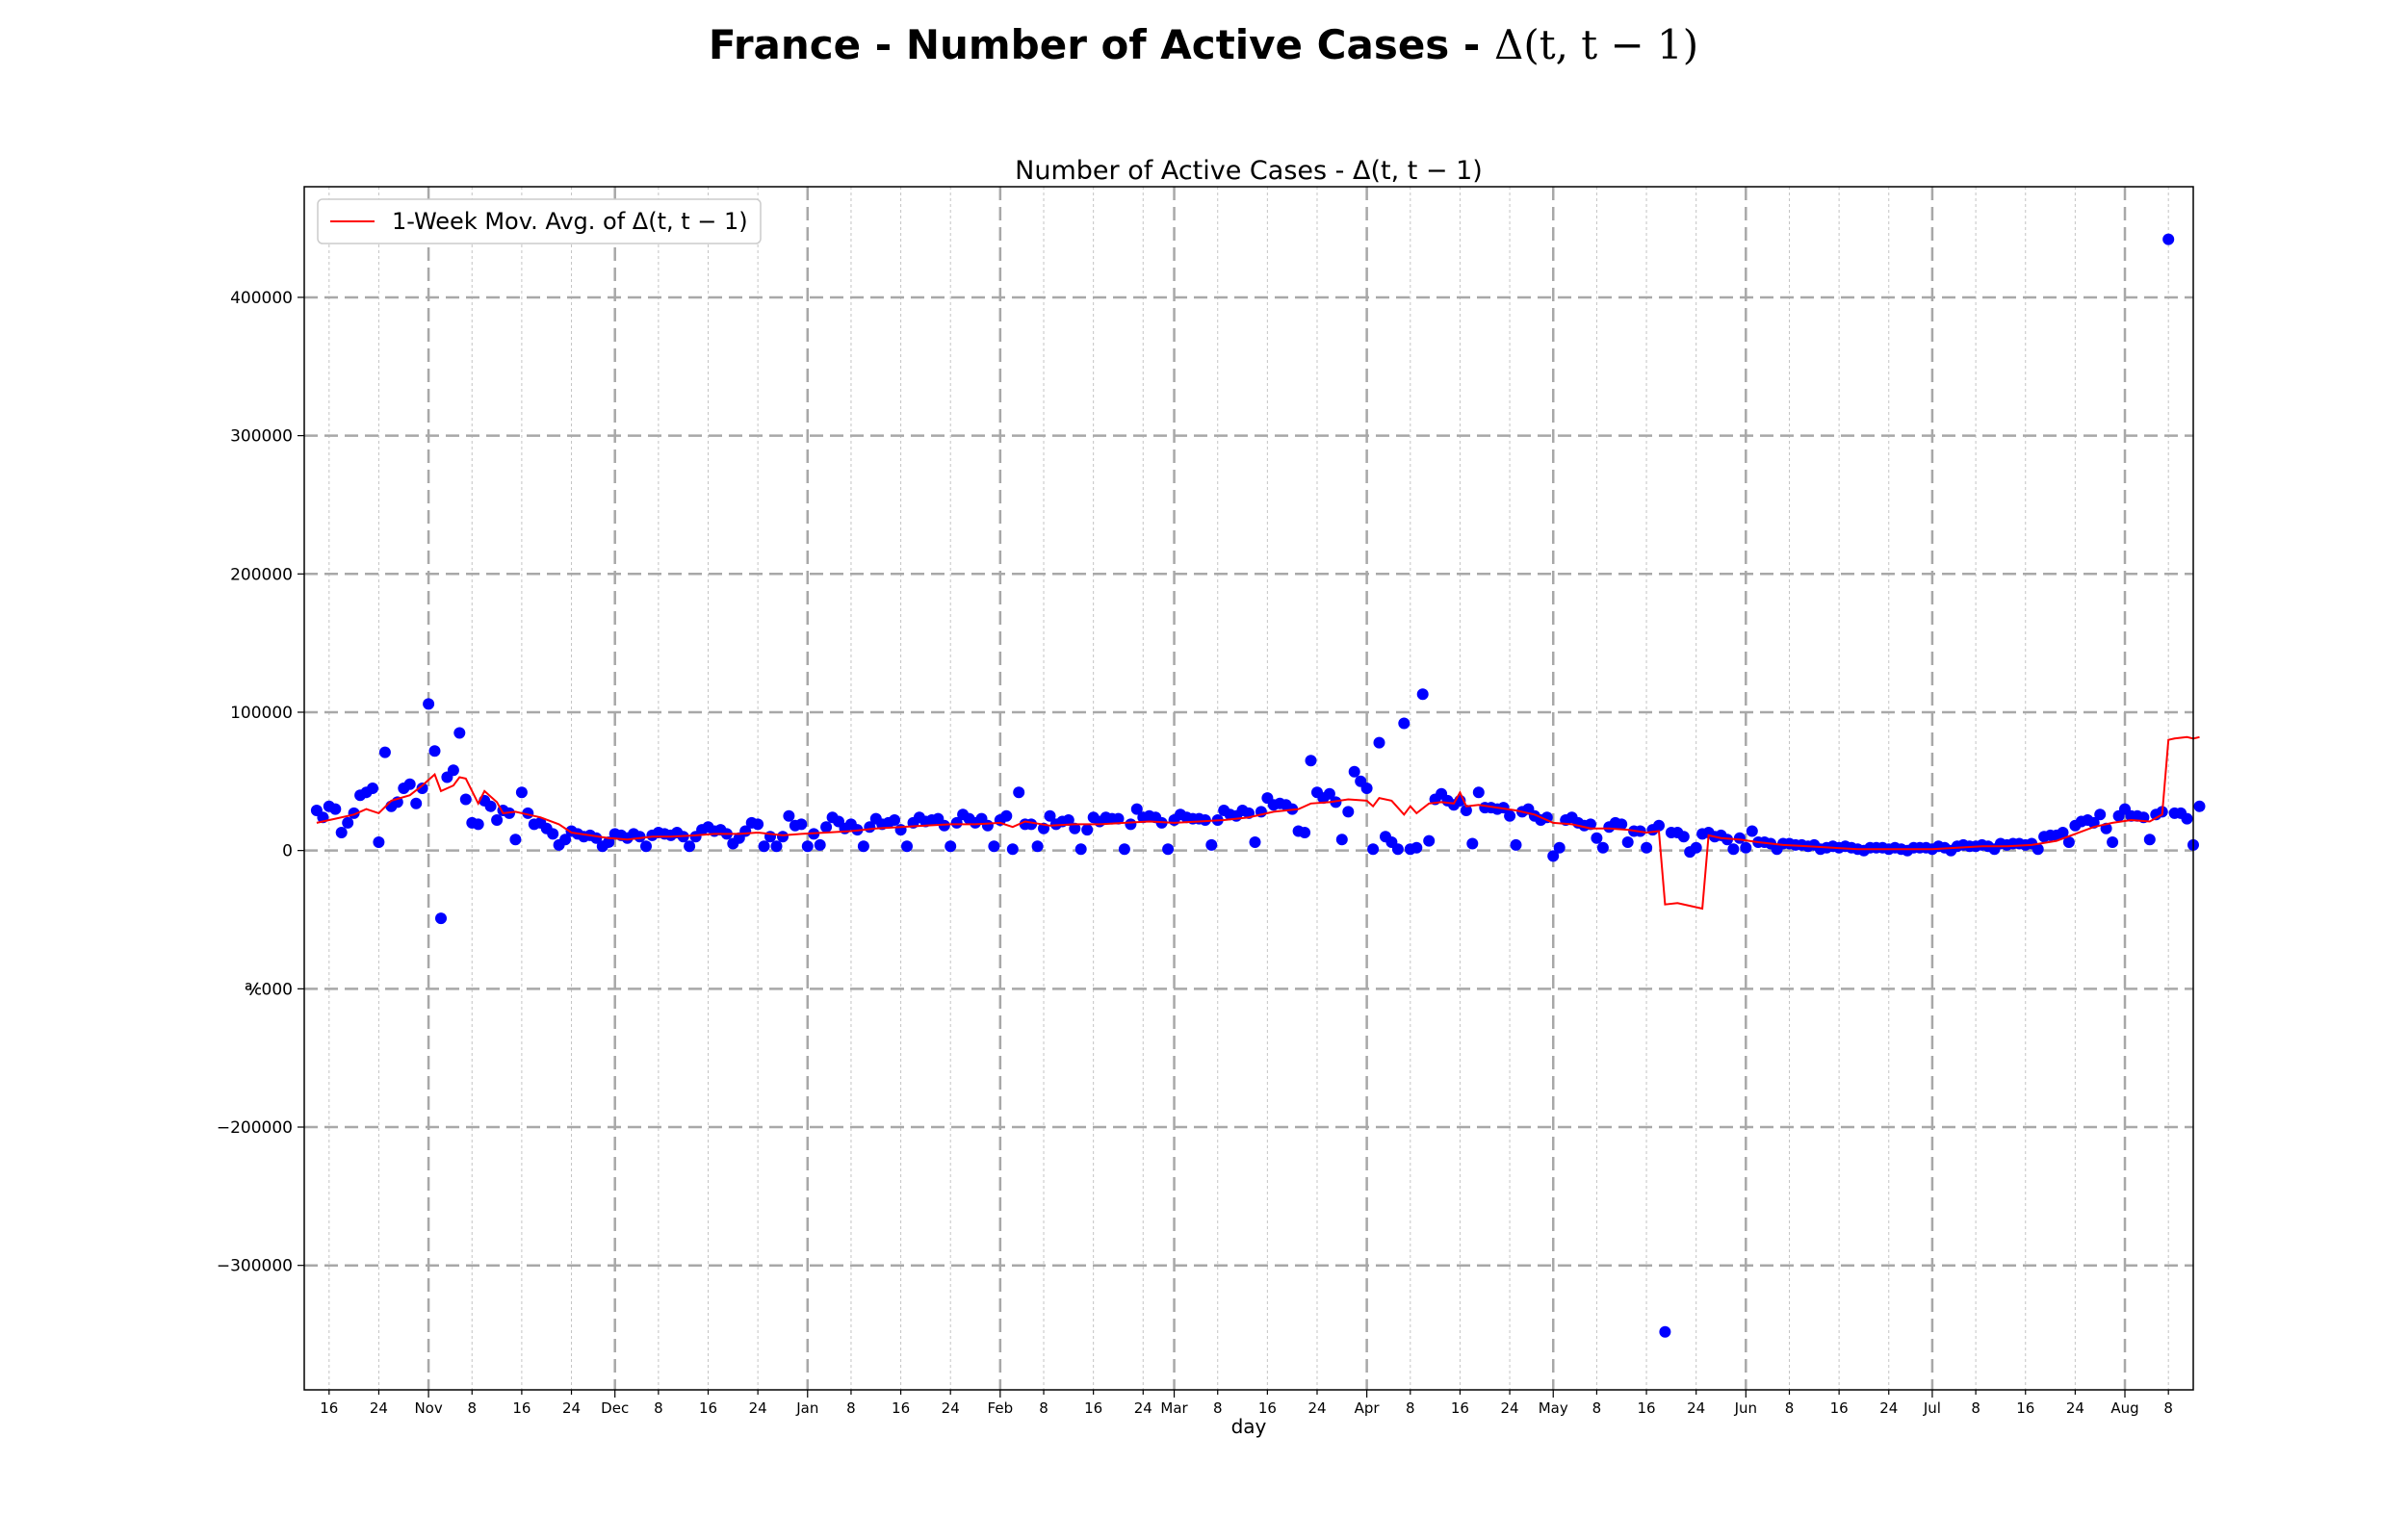 This screenshot has height=1540, width=2407. I want to click on y-tick-label: ℀000, so click(269, 989).